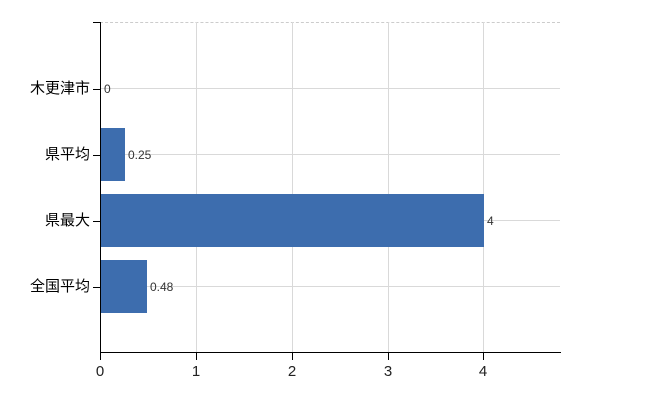 The height and width of the screenshot is (400, 650). What do you see at coordinates (59, 88) in the screenshot?
I see `category-label: 木更津市` at bounding box center [59, 88].